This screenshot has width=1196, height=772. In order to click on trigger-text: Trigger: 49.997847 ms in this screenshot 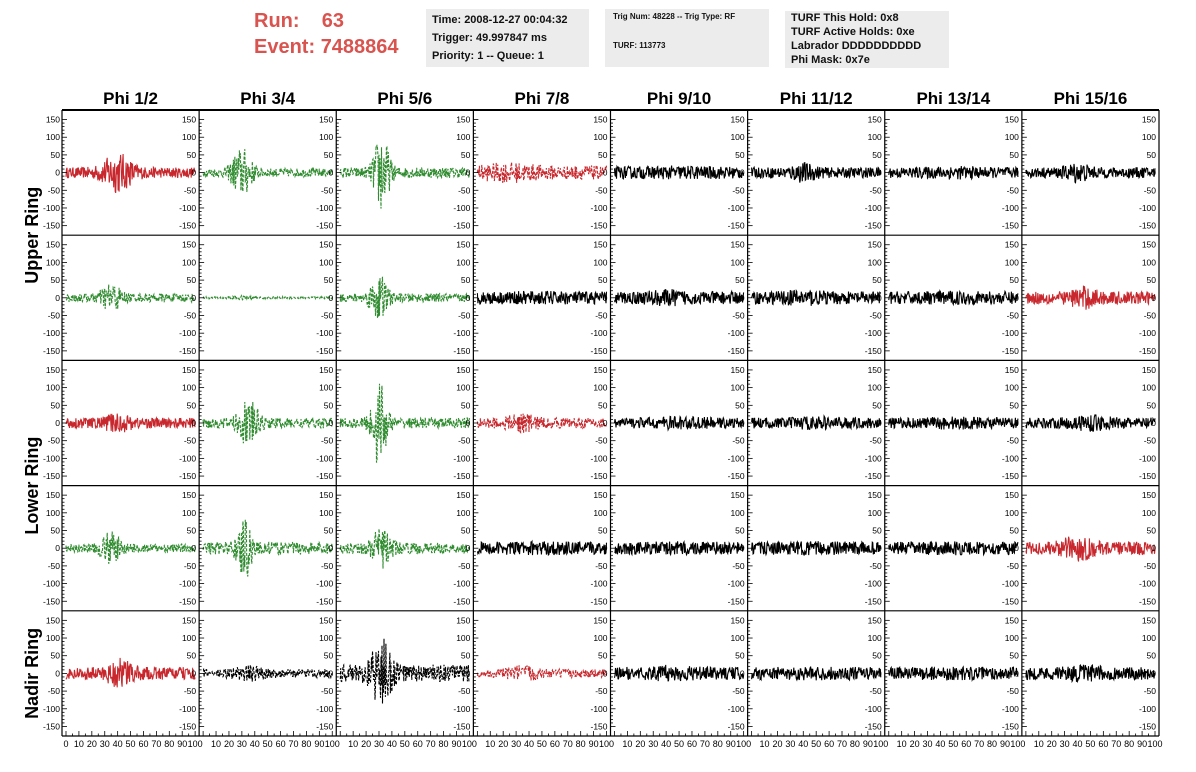, I will do `click(489, 38)`.